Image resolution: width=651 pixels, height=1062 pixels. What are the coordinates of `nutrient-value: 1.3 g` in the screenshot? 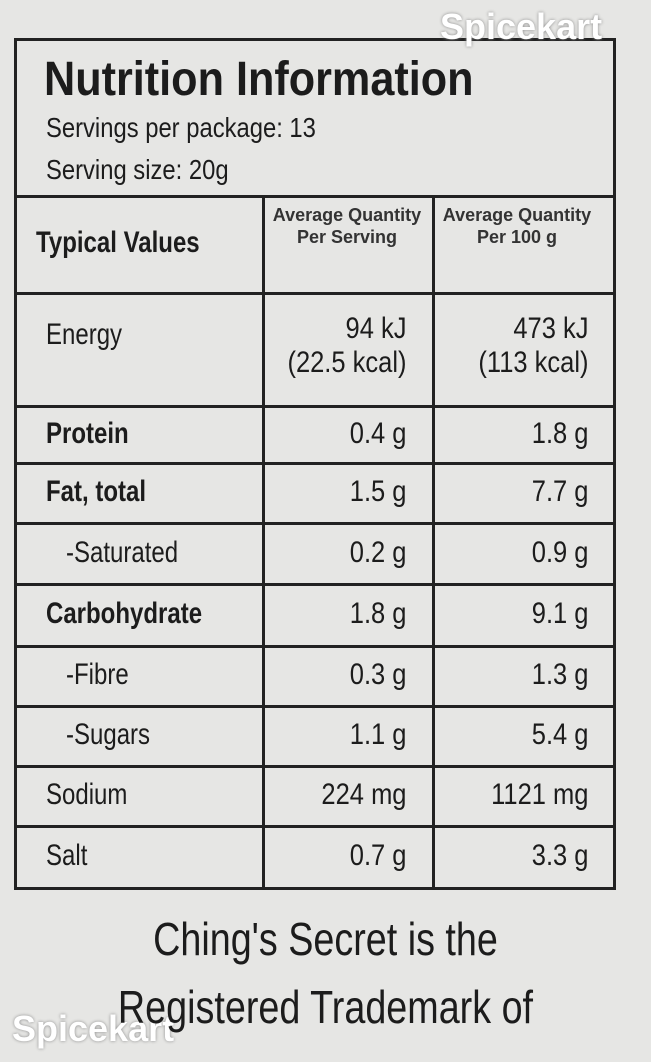 It's located at (560, 674).